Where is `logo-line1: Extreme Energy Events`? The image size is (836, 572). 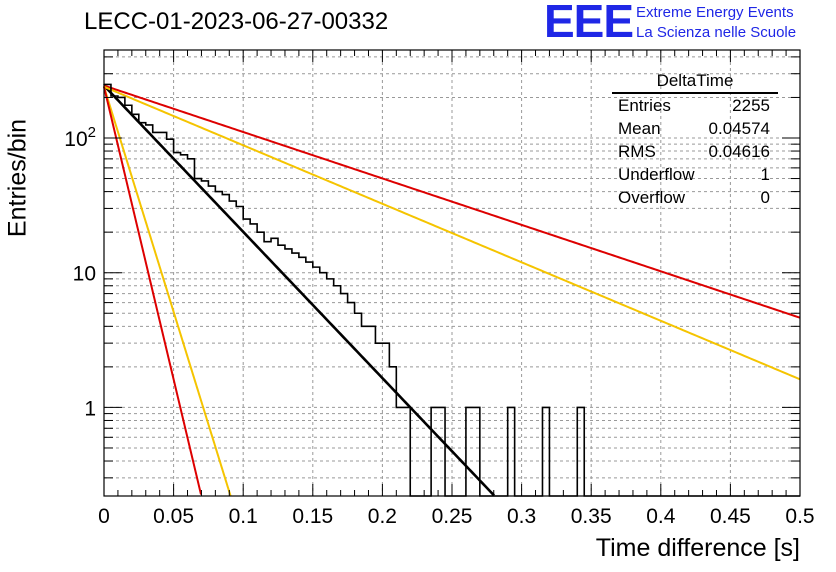
logo-line1: Extreme Energy Events is located at coordinates (715, 12).